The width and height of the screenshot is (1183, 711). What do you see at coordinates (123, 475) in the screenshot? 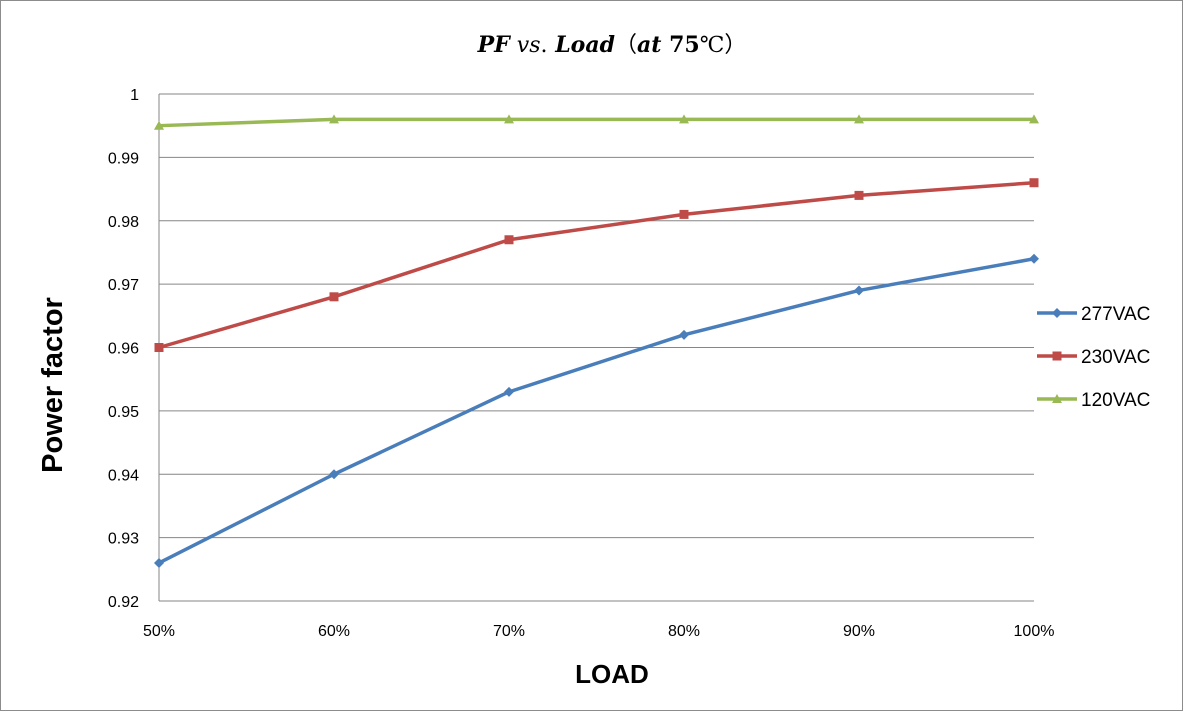
I see `y-tick-label: 0.94` at bounding box center [123, 475].